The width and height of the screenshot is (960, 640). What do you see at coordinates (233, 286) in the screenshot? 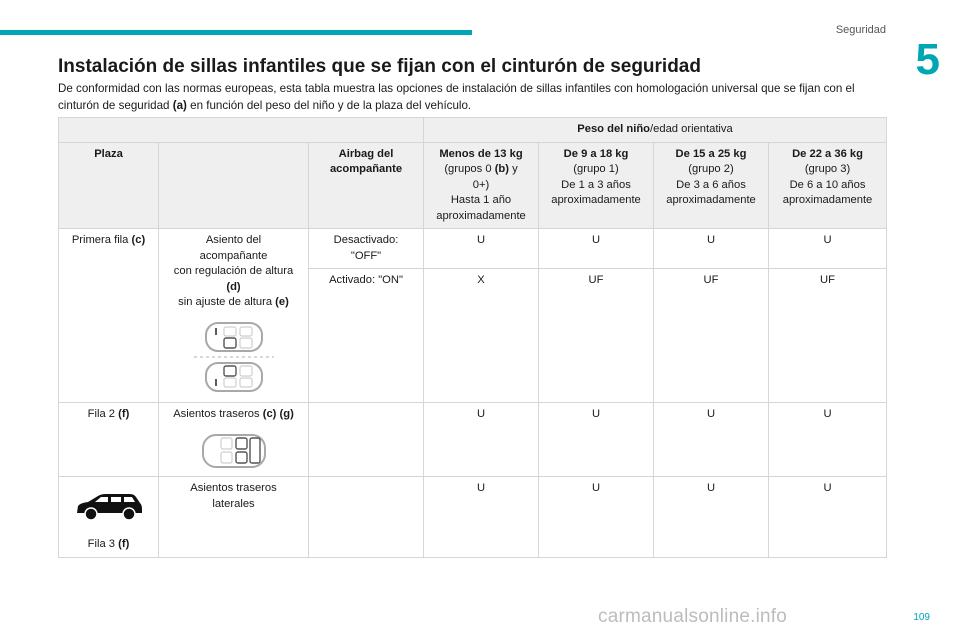
I see `seat-front-l4: (d)` at bounding box center [233, 286].